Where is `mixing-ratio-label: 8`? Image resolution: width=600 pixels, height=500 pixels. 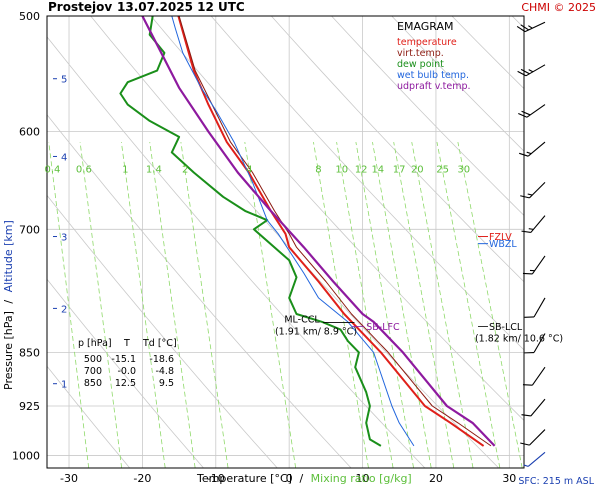
mixing-ratio-label: 8 is located at coordinates (318, 170).